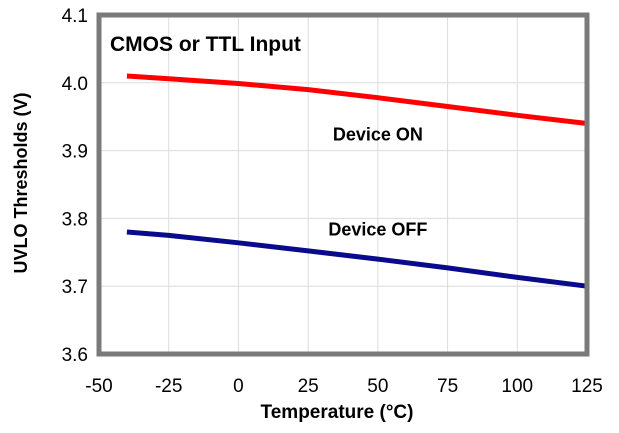  Describe the element at coordinates (238, 386) in the screenshot. I see `x-tick-label: 0` at that location.